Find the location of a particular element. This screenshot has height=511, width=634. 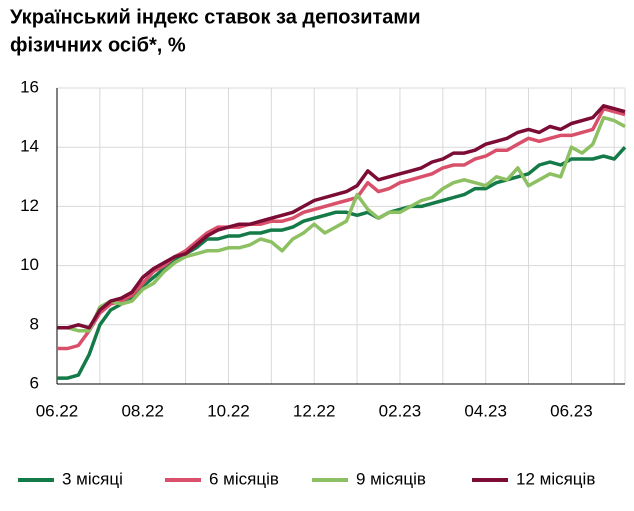

x-tick-label: 02.23 is located at coordinates (400, 410).